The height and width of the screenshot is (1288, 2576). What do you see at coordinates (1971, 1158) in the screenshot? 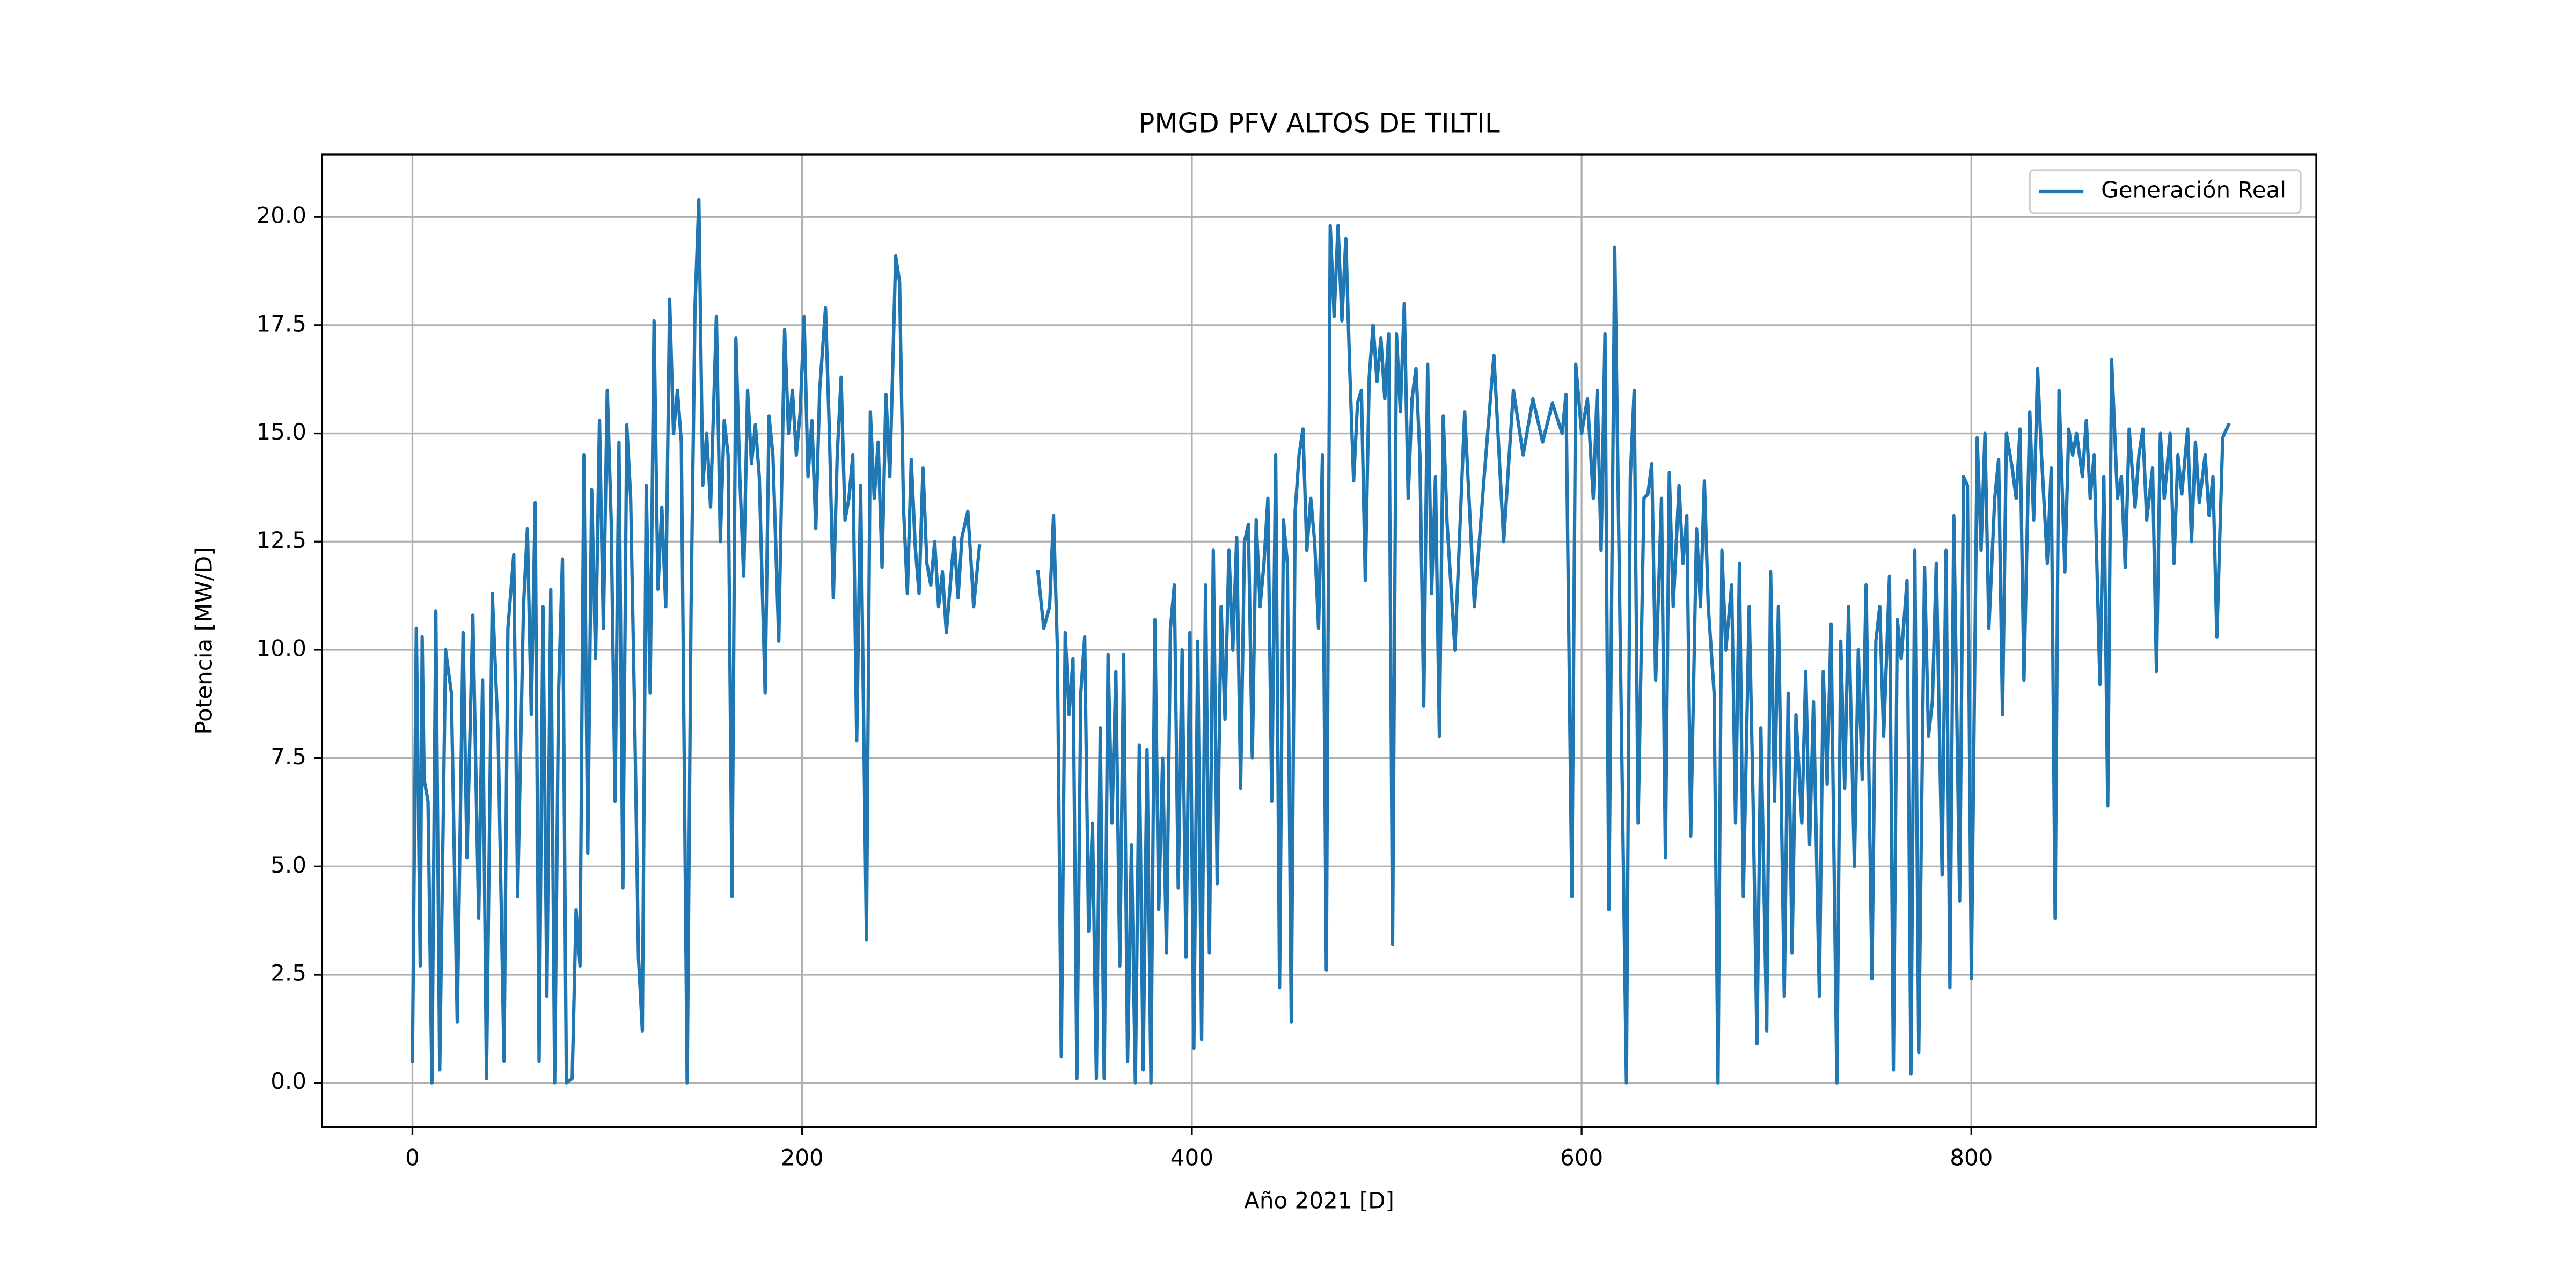
I see `x-tick-label: 800` at bounding box center [1971, 1158].